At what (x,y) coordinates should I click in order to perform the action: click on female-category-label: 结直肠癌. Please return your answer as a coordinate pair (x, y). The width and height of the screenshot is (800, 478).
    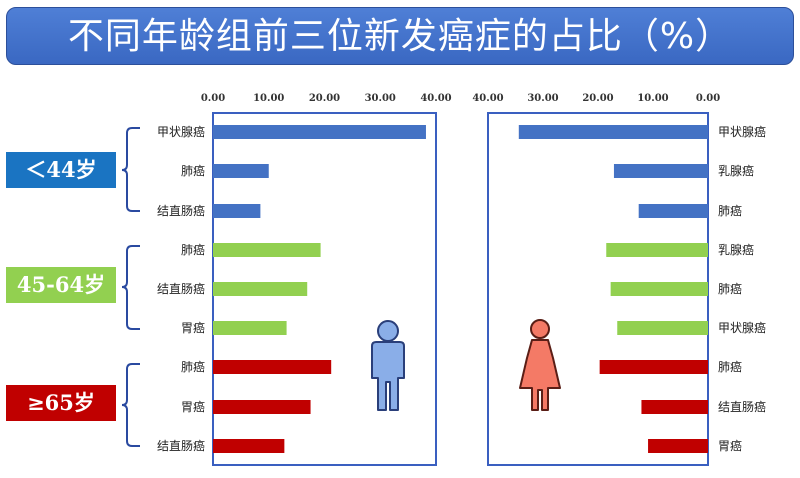
    Looking at the image, I should click on (742, 406).